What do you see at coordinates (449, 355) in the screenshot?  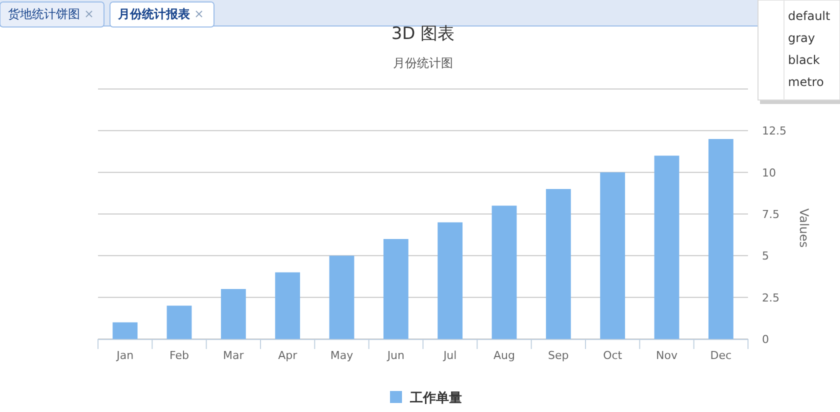 I see `x-tick-label: Jul` at bounding box center [449, 355].